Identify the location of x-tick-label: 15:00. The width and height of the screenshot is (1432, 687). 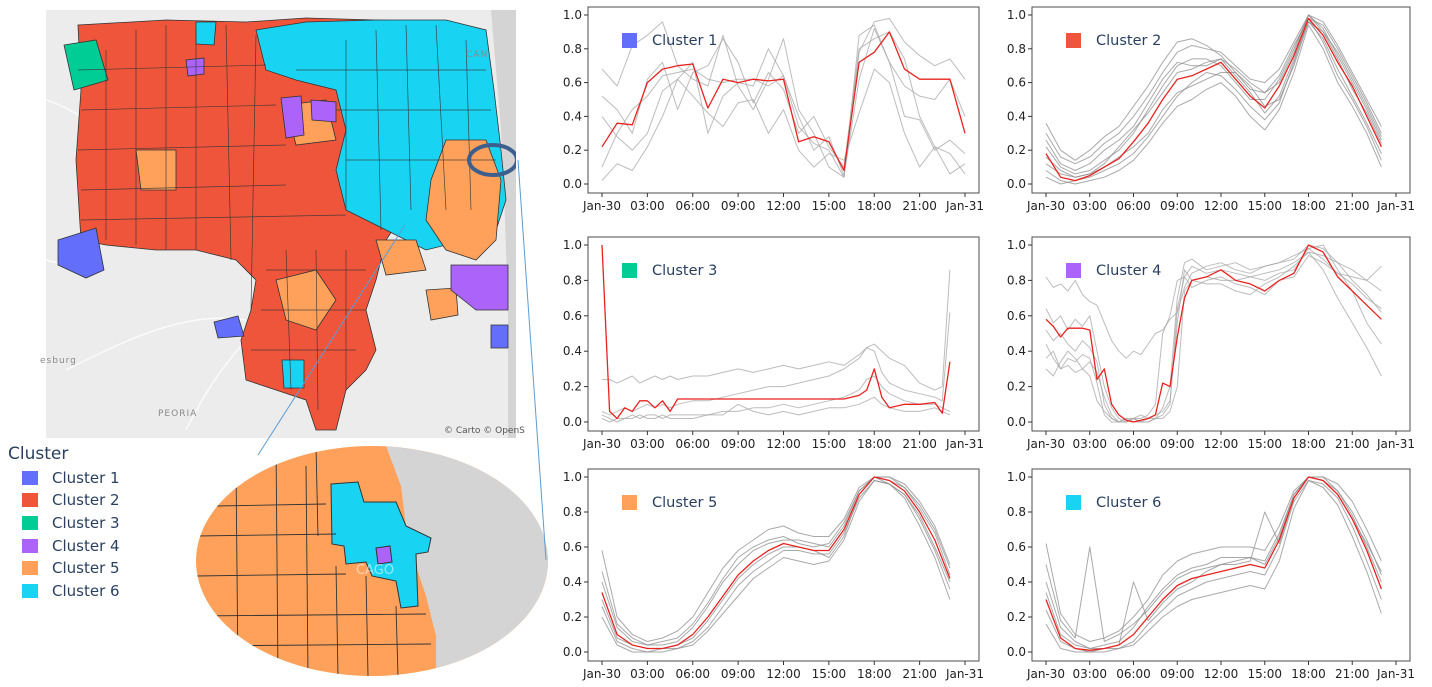
(829, 674).